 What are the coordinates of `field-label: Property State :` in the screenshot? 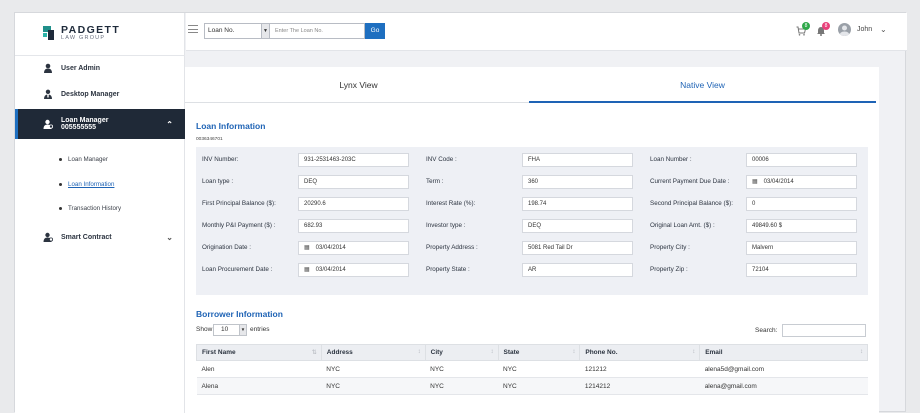 It's located at (448, 269).